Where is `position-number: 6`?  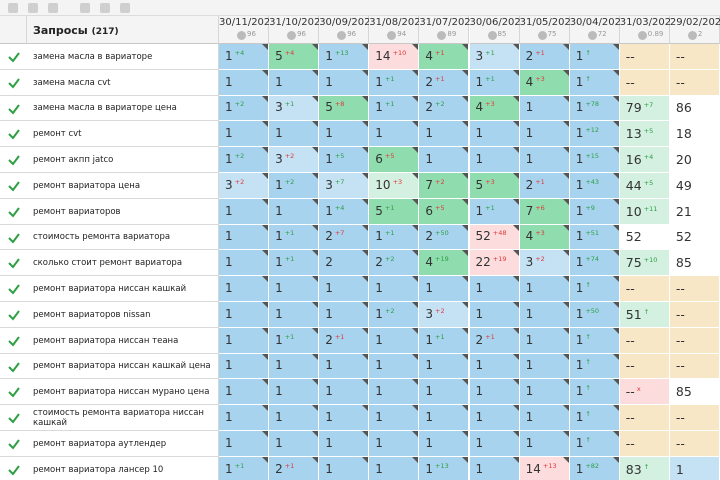 position-number: 6 is located at coordinates (379, 159).